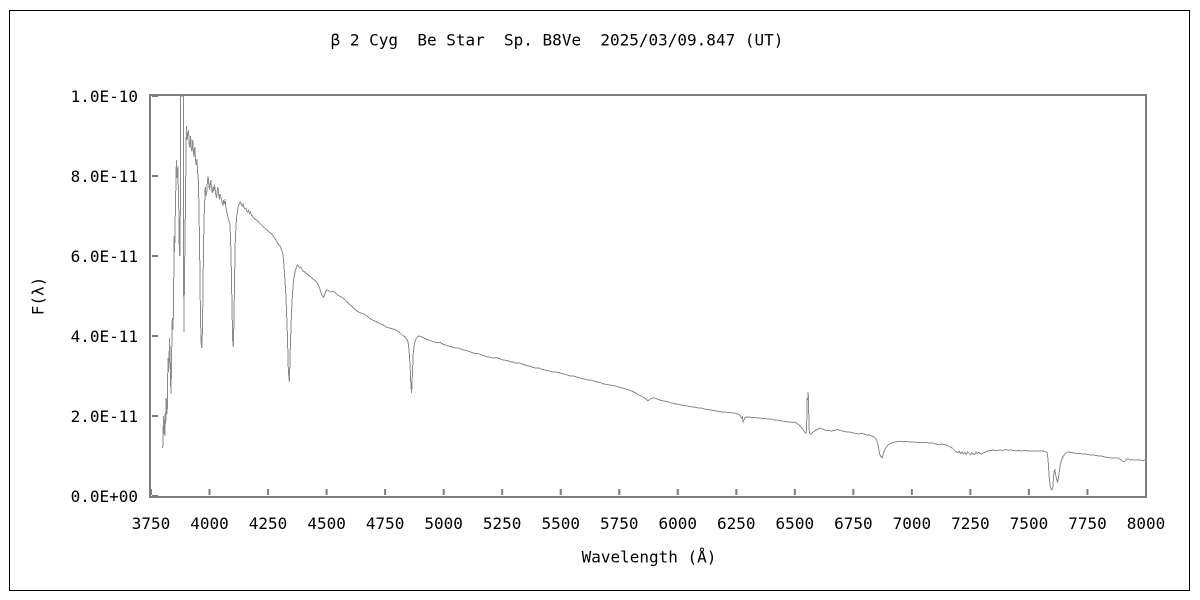  I want to click on x-axis-title: Wavelength (Å), so click(649, 557).